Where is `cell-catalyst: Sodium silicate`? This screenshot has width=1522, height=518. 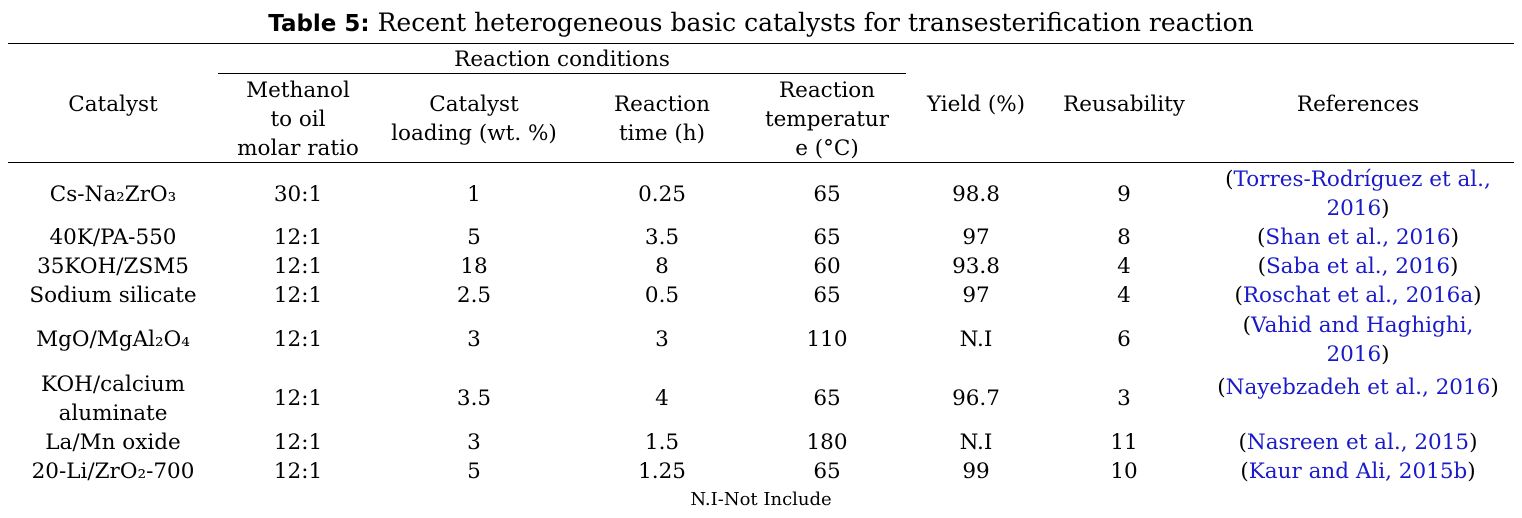
cell-catalyst: Sodium silicate is located at coordinates (113, 295).